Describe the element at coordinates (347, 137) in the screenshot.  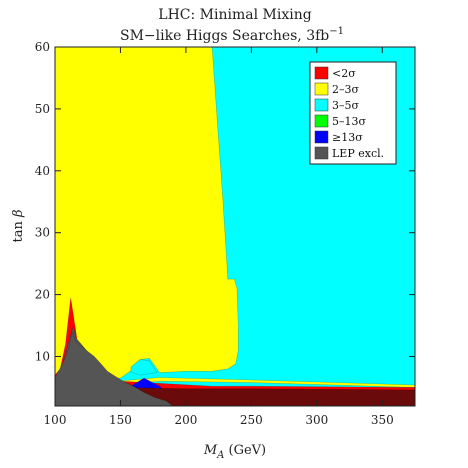
I see `legend-label: ≥13σ` at that location.